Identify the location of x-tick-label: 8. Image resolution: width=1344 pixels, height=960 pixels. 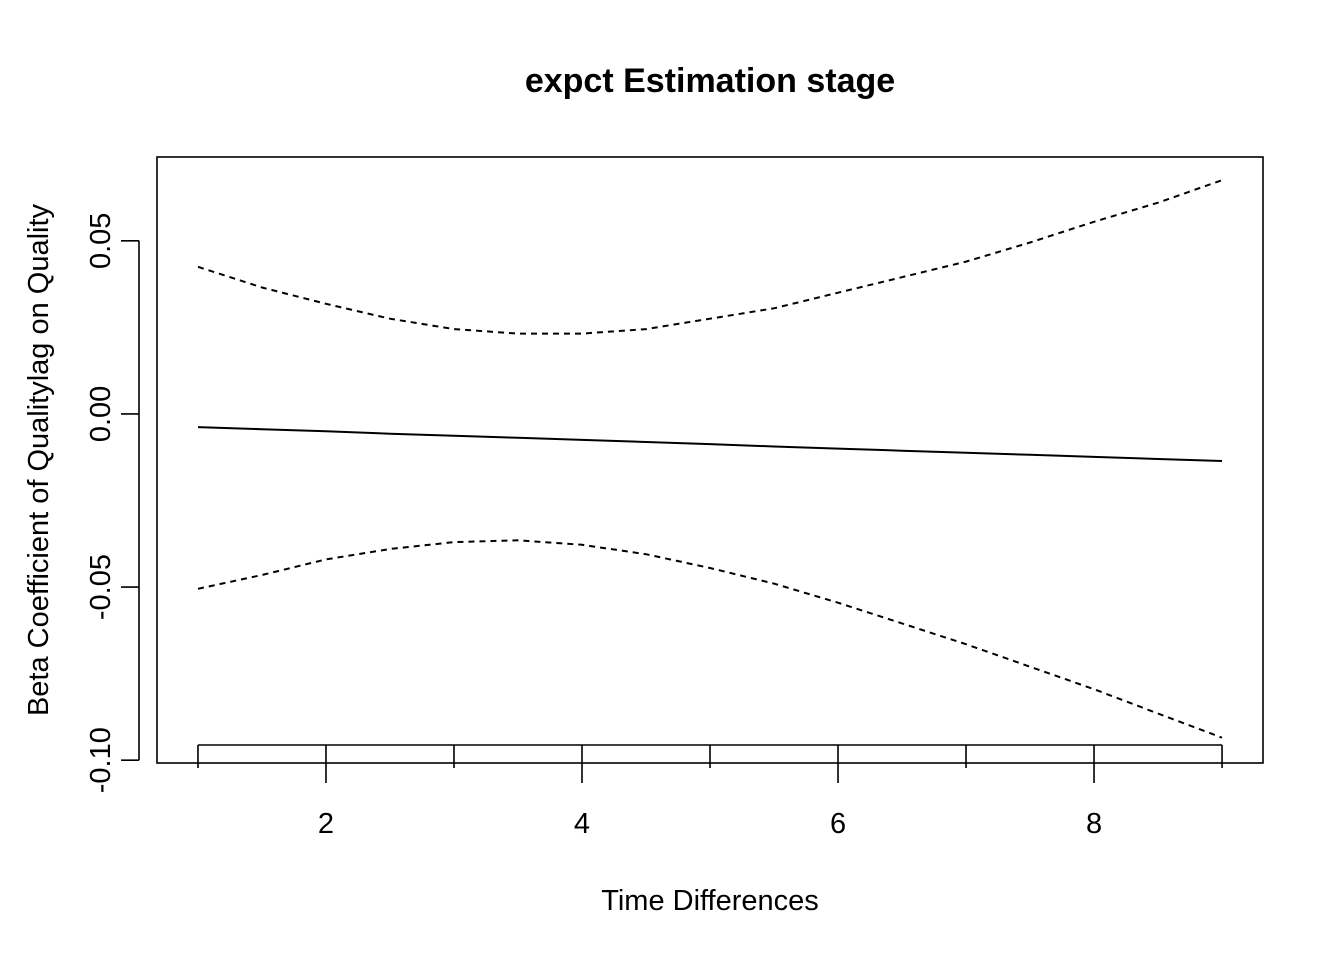
(1094, 824).